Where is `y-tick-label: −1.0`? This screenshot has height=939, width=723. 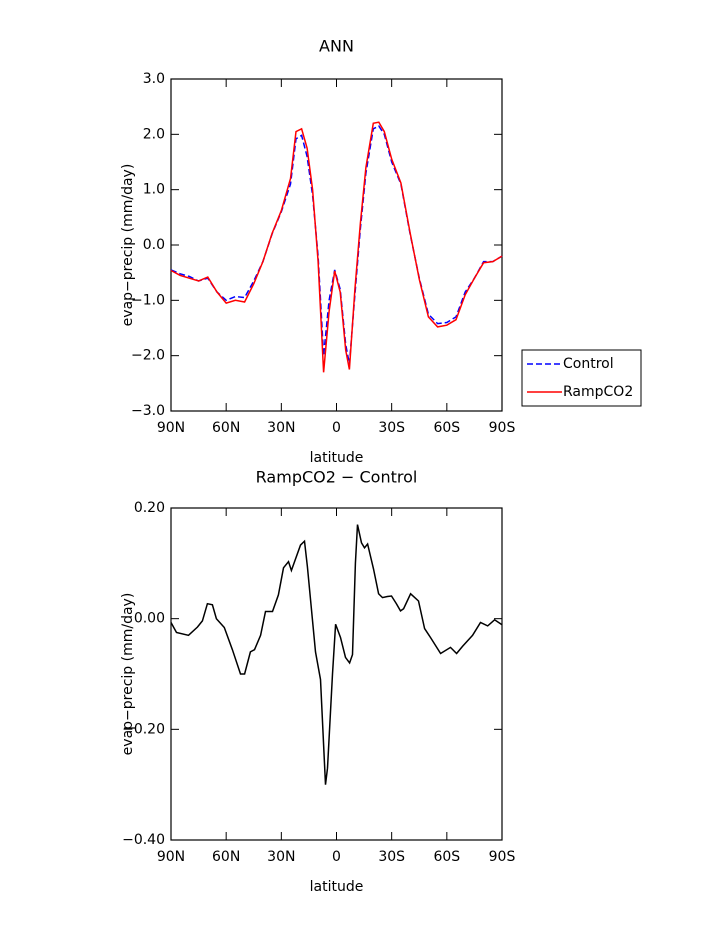 y-tick-label: −1.0 is located at coordinates (148, 300).